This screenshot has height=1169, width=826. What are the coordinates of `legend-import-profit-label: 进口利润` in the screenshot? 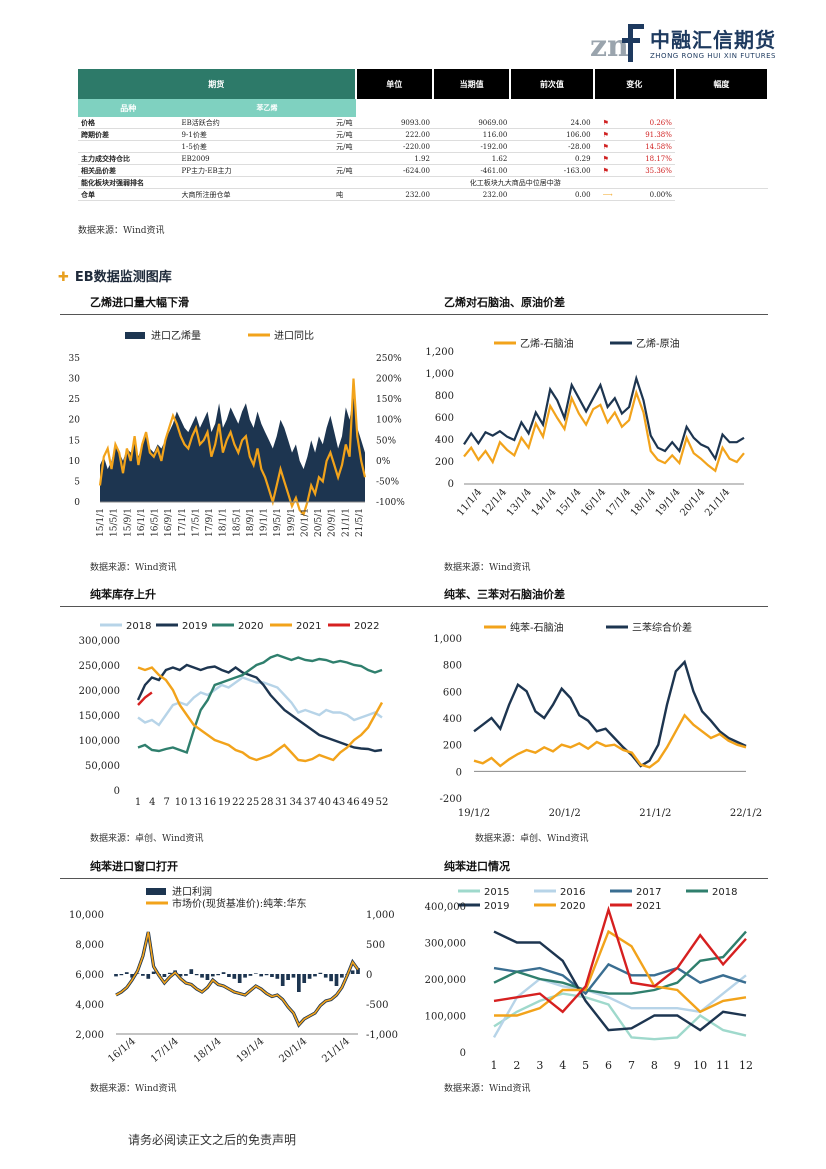 It's located at (192, 891).